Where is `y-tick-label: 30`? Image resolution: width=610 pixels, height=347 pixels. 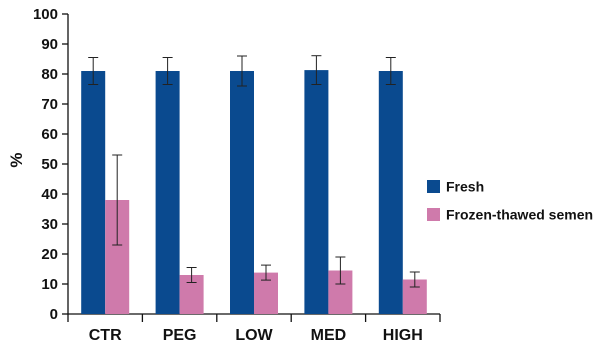
y-tick-label: 30 is located at coordinates (49, 224).